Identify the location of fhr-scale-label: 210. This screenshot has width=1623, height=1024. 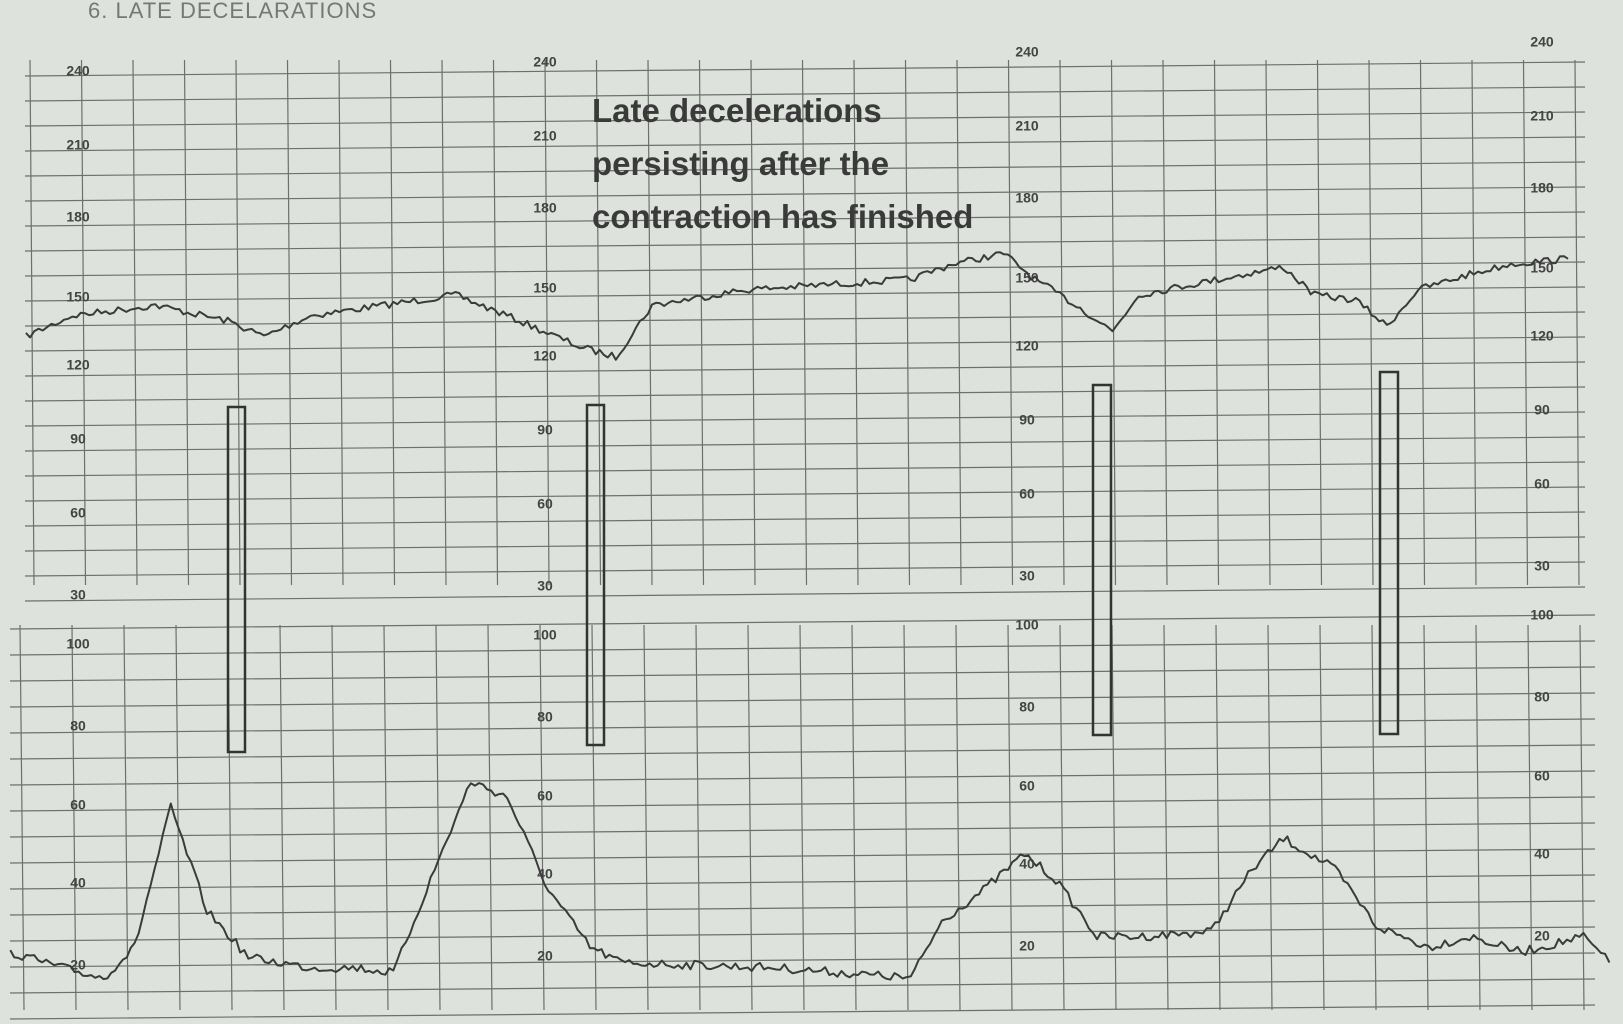
(545, 135).